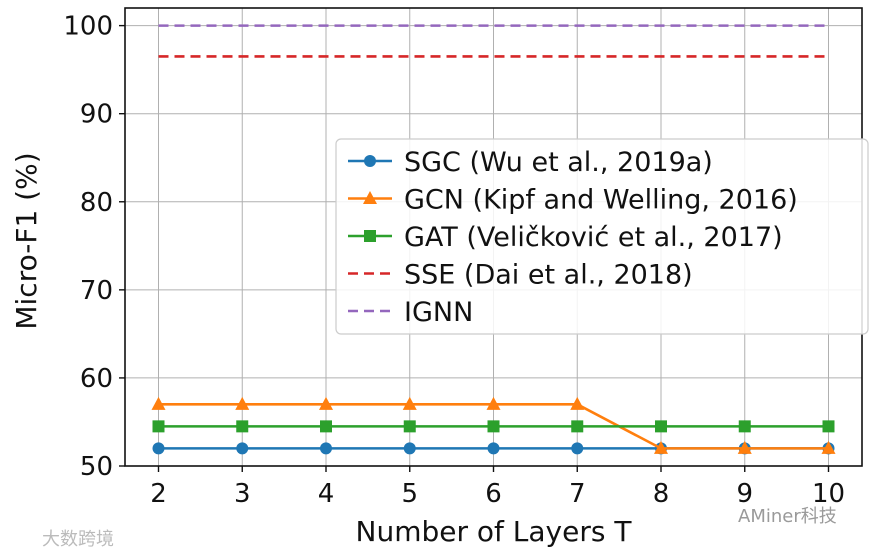  I want to click on y-tick-label: 50, so click(96, 467).